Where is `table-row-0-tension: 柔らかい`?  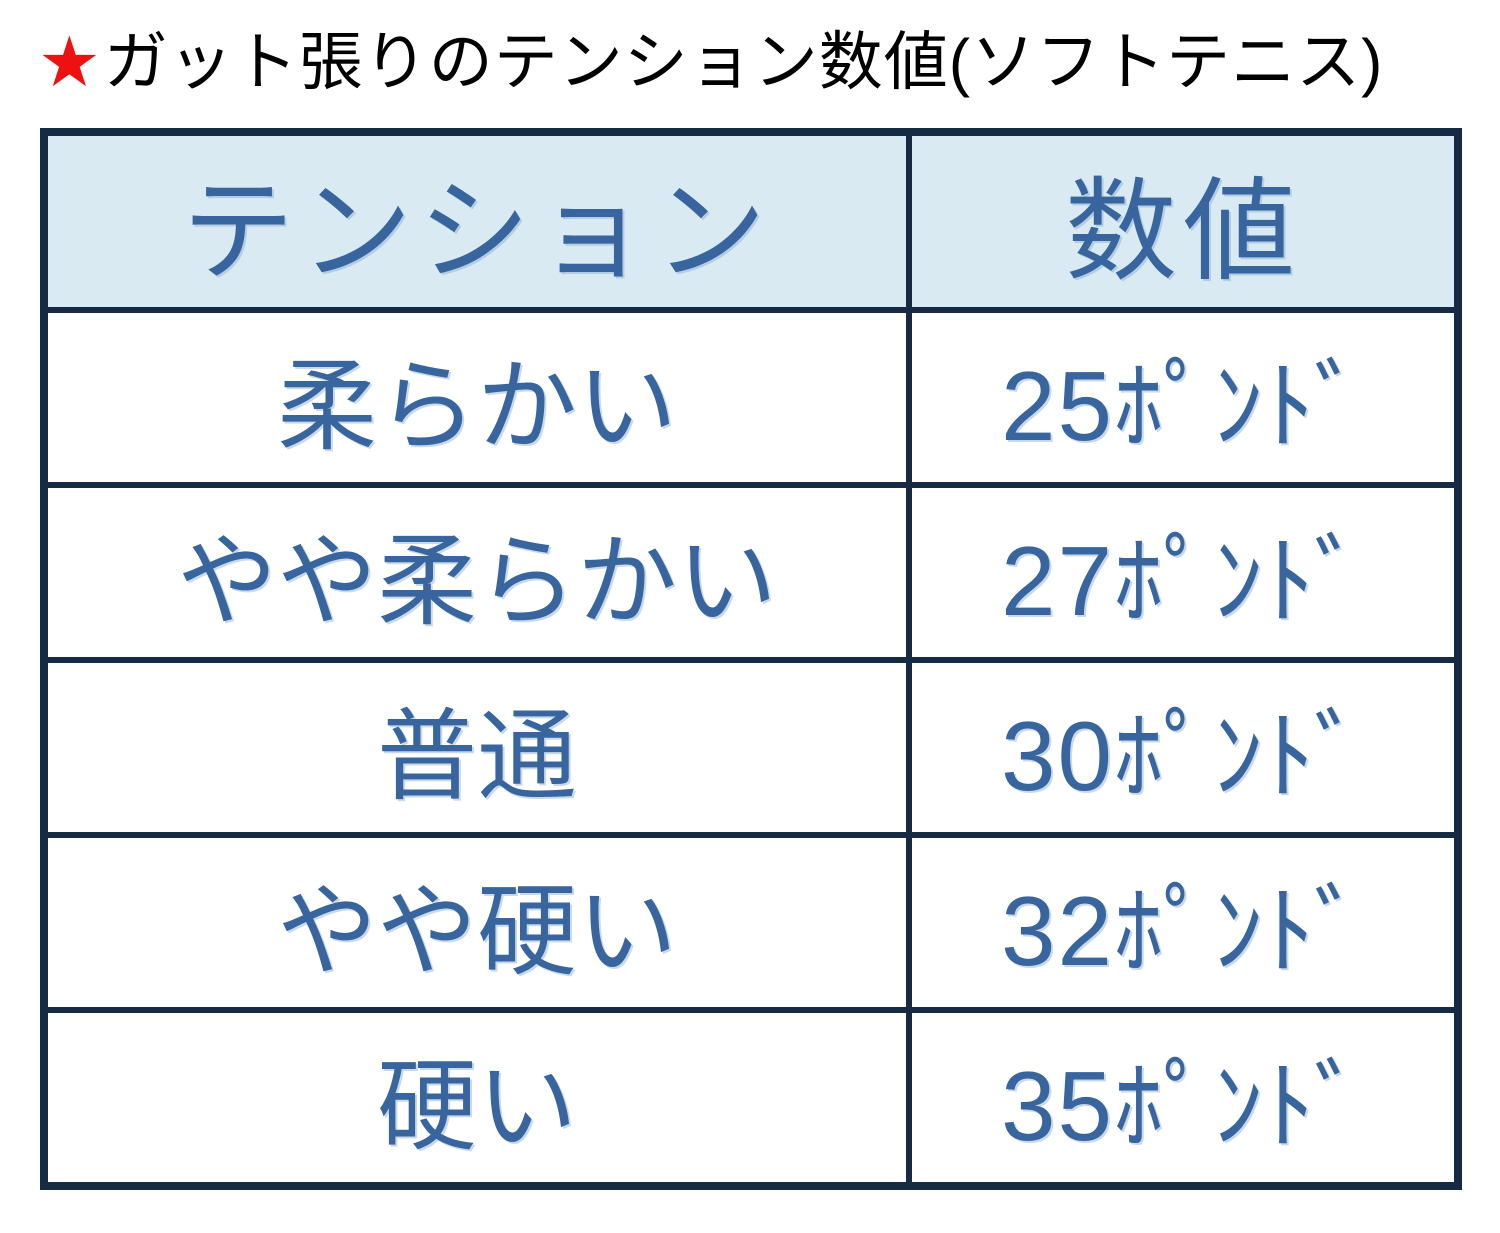 table-row-0-tension: 柔らかい is located at coordinates (477, 397).